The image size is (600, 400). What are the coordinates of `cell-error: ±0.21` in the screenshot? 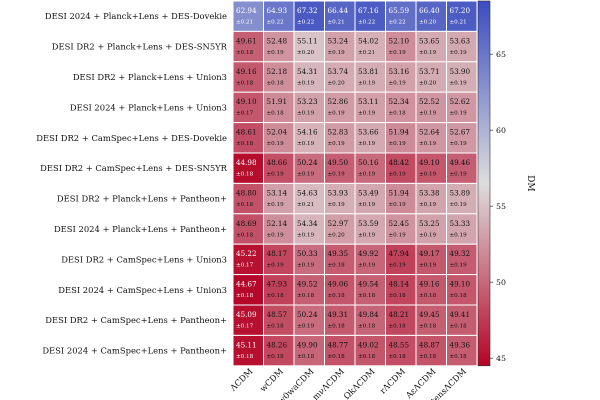 It's located at (366, 53).